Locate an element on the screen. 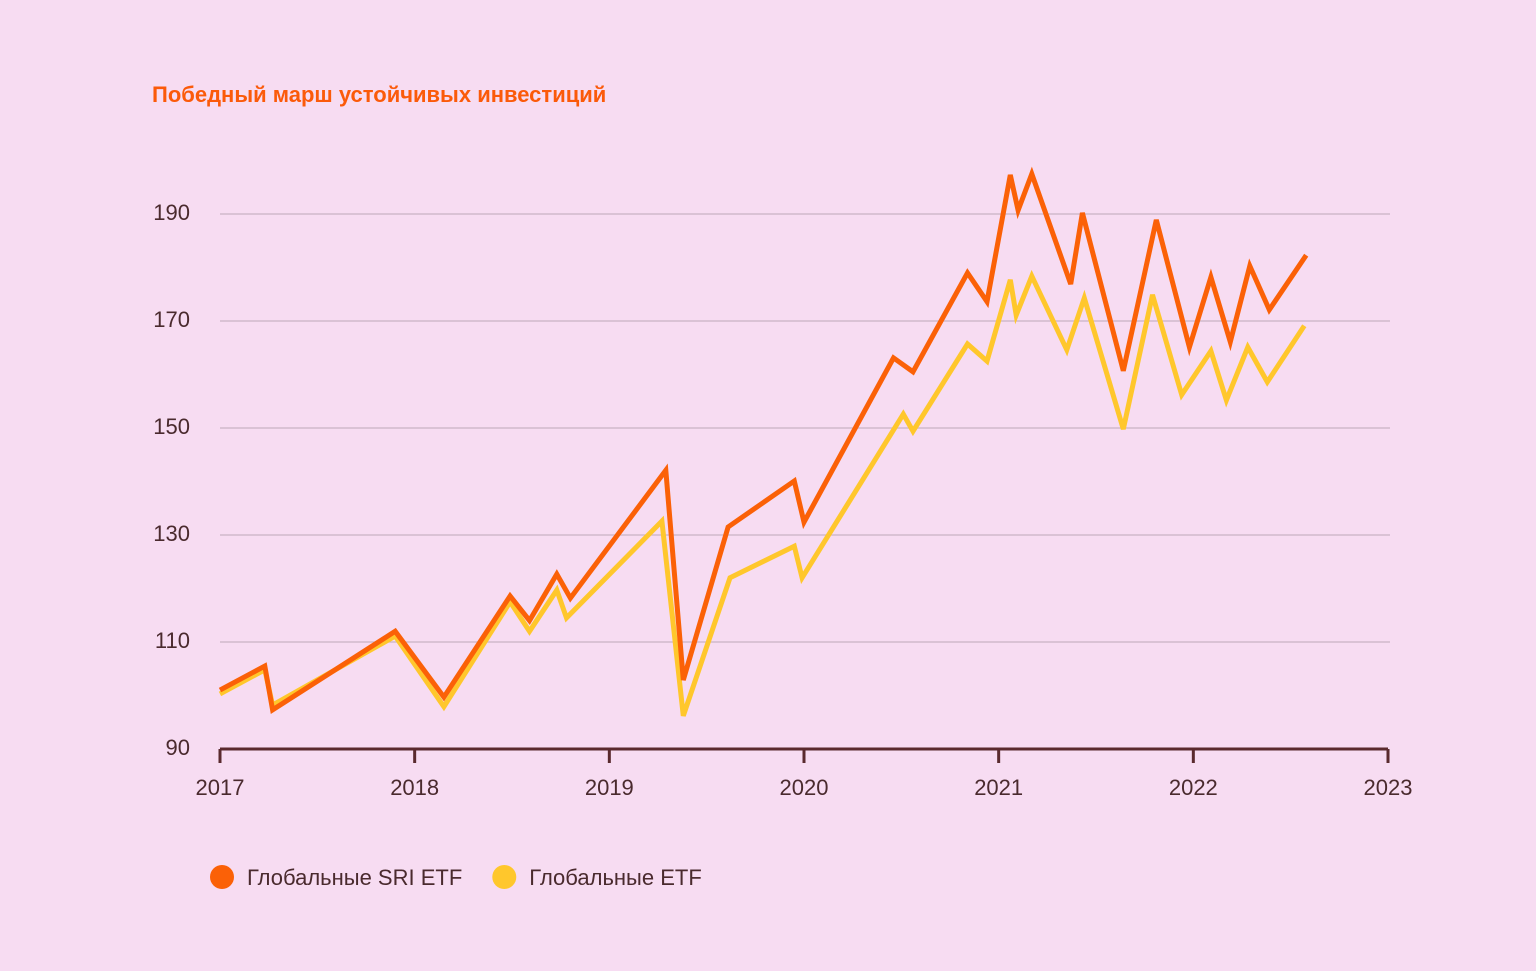  x-tick-label: 2017 is located at coordinates (220, 787).